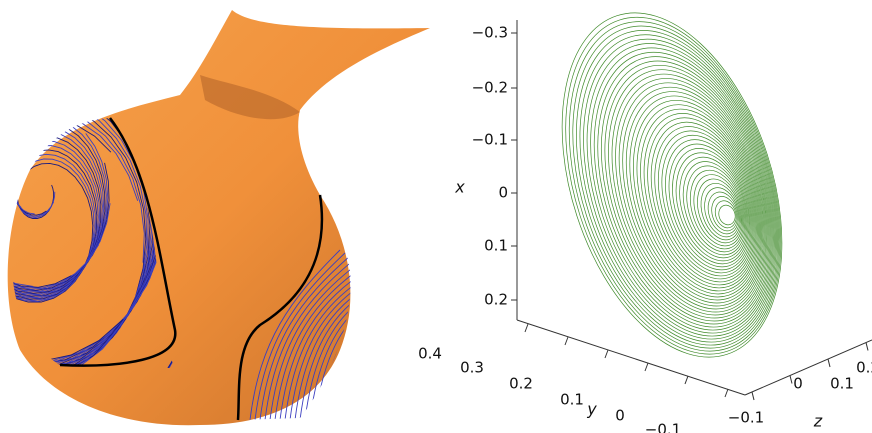  I want to click on y-tick-label: −0.1, so click(663, 427).